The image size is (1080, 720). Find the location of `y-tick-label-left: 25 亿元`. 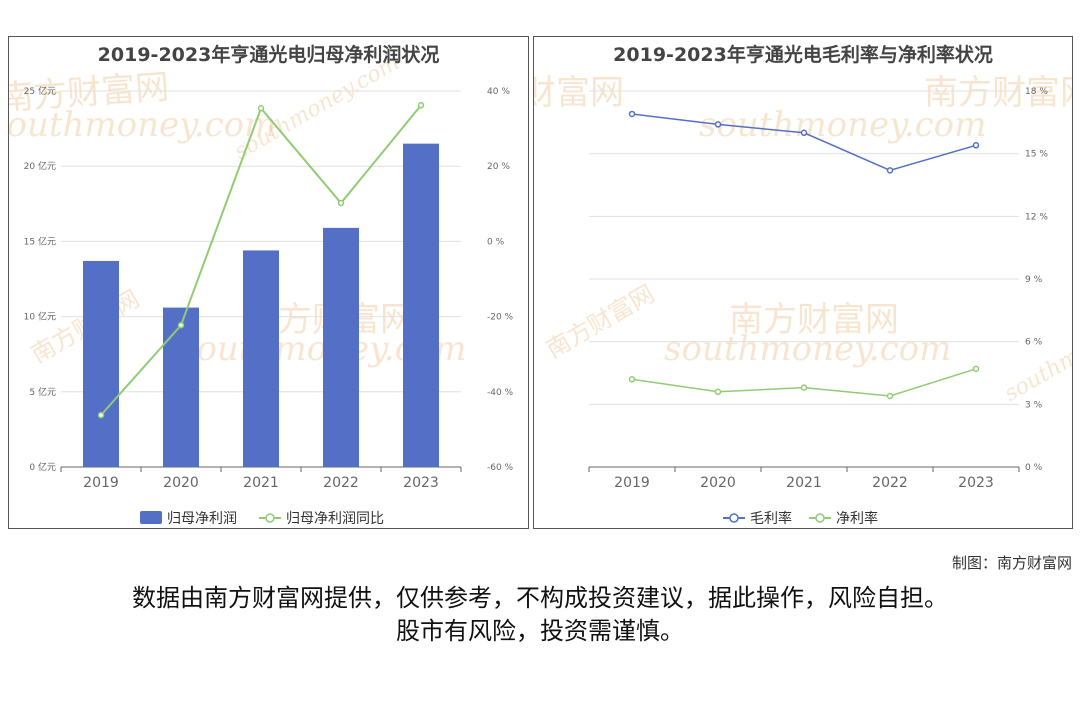

y-tick-label-left: 25 亿元 is located at coordinates (40, 91).